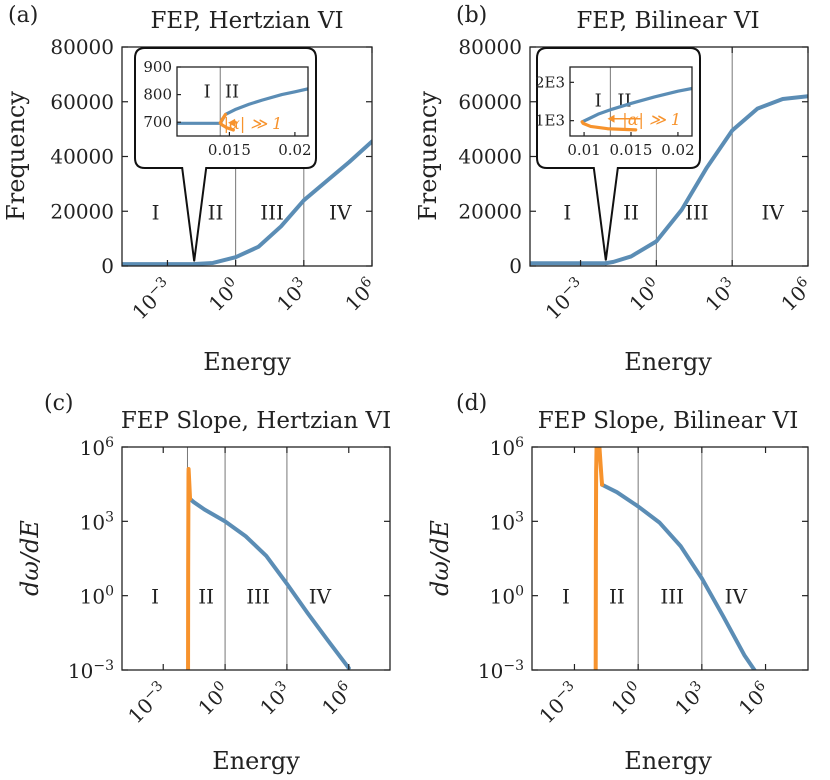 The image size is (830, 780). I want to click on panel-label: (b), so click(471, 15).